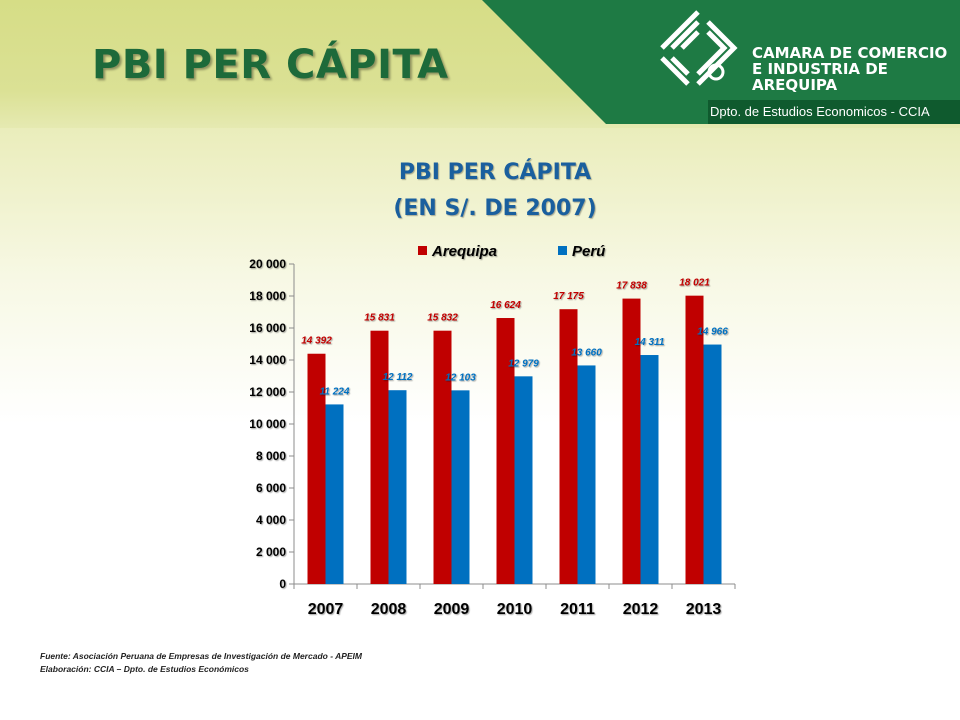 The image size is (960, 720). Describe the element at coordinates (495, 172) in the screenshot. I see `chart-title: PBI PER CÁPITA` at that location.